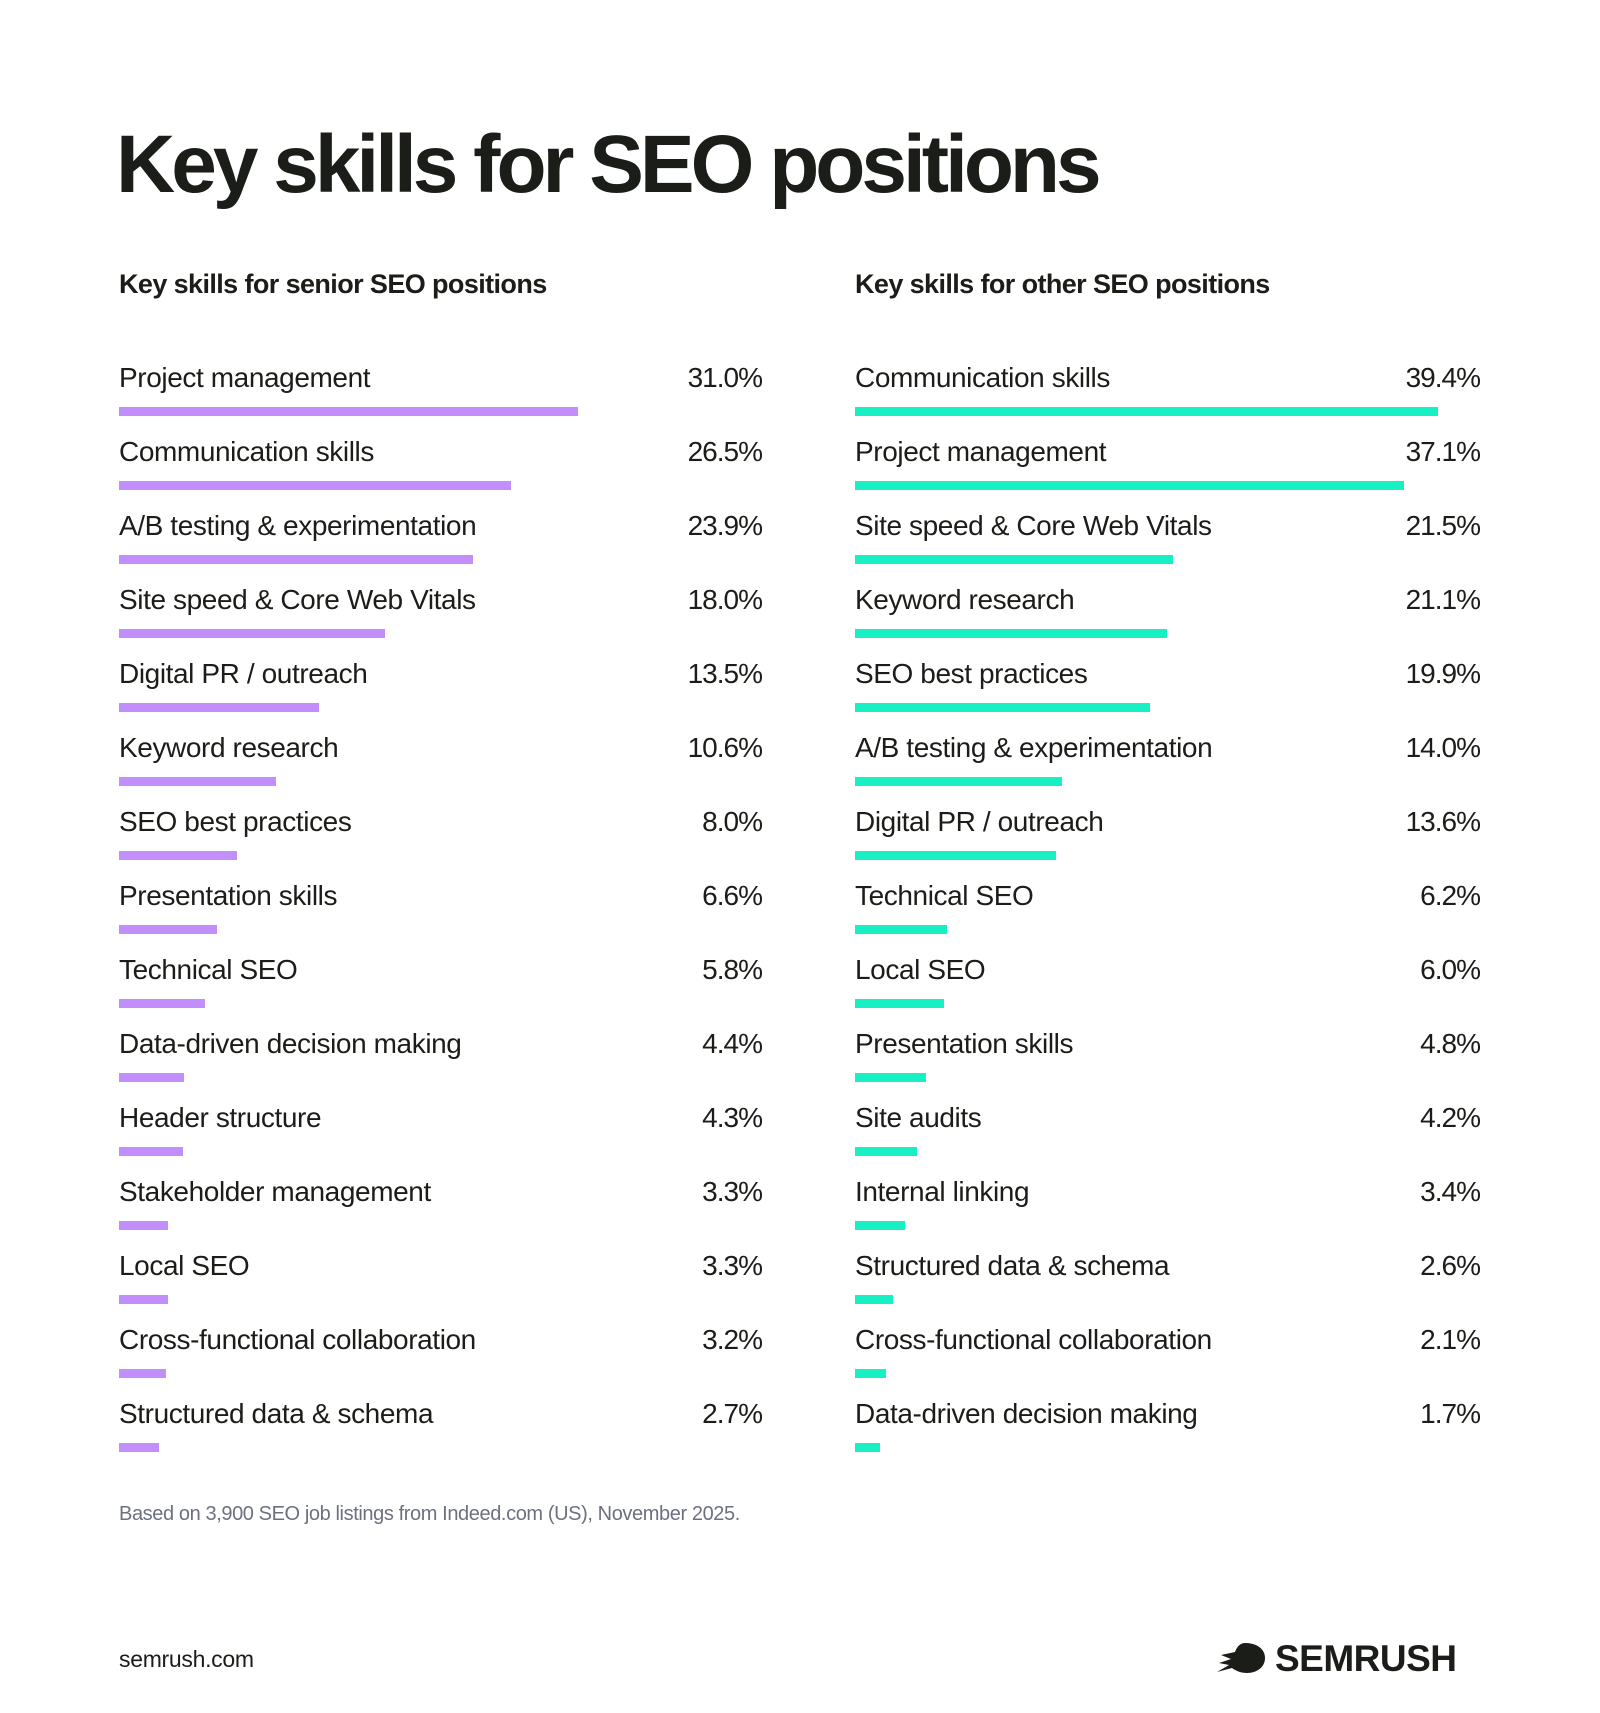 Image resolution: width=1600 pixels, height=1713 pixels. I want to click on skill-row: Site audits 4.2%, so click(1168, 1139).